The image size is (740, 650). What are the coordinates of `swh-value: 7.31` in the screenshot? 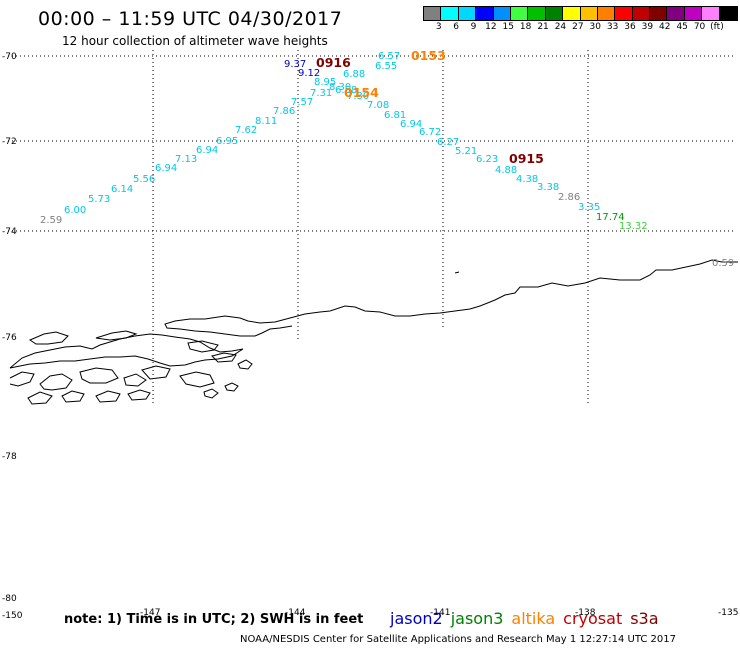 It's located at (321, 93).